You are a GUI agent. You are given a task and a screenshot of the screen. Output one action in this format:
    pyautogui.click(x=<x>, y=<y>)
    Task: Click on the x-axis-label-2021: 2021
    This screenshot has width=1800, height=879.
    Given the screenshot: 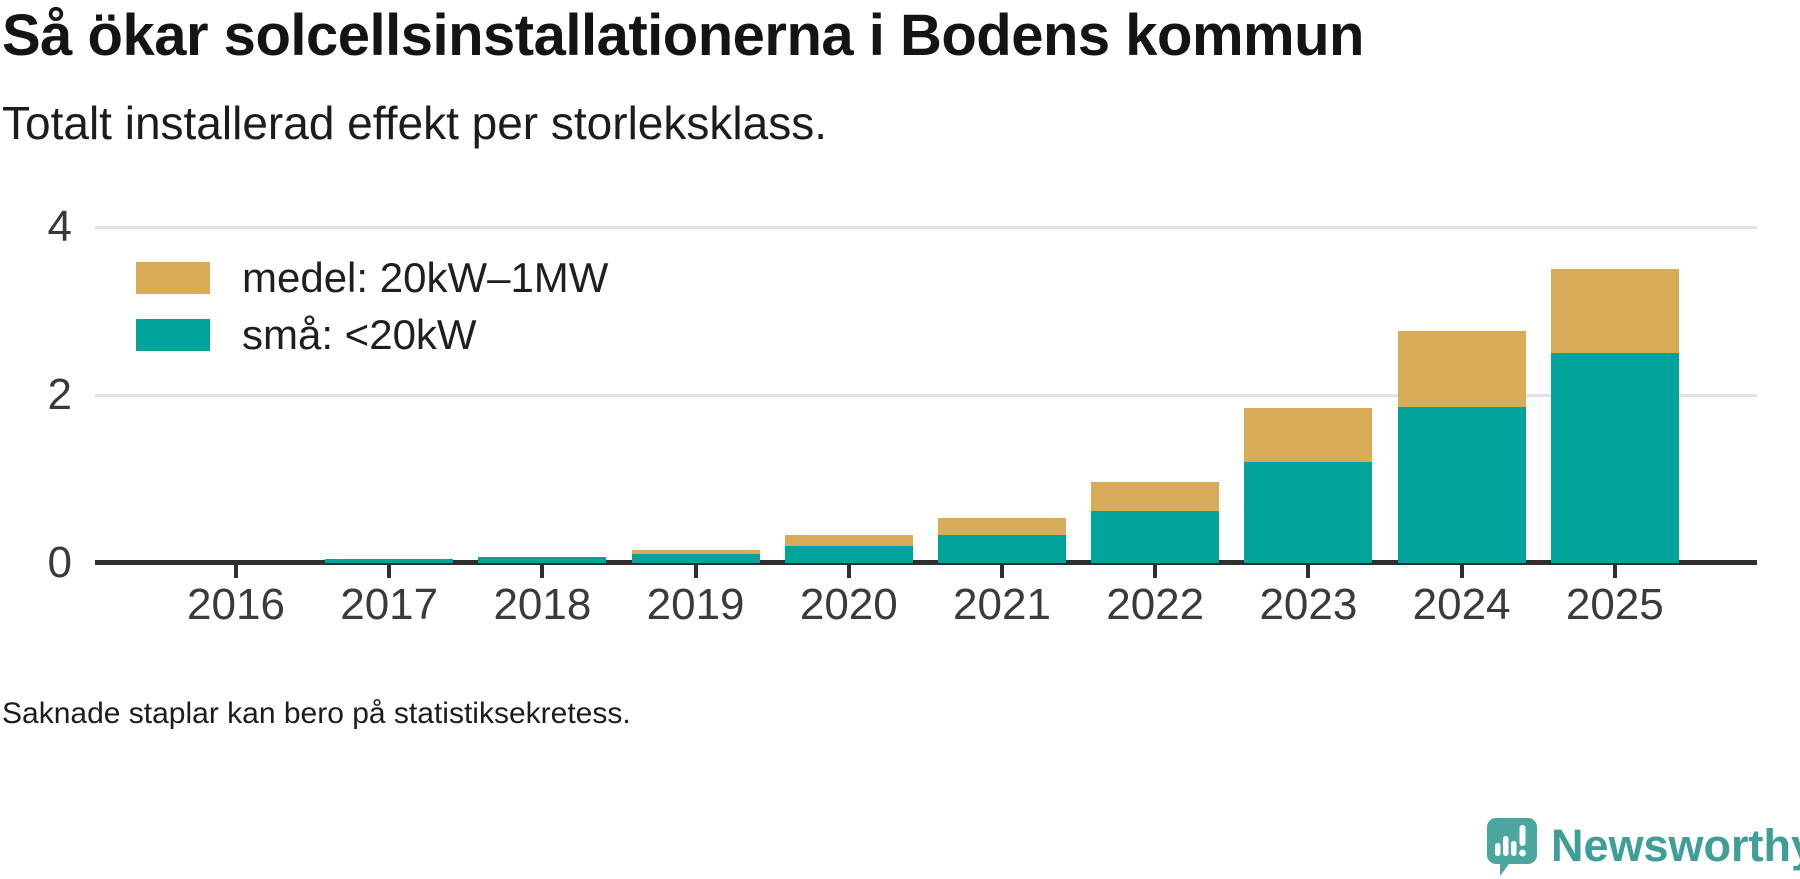 What is the action you would take?
    pyautogui.click(x=1002, y=604)
    